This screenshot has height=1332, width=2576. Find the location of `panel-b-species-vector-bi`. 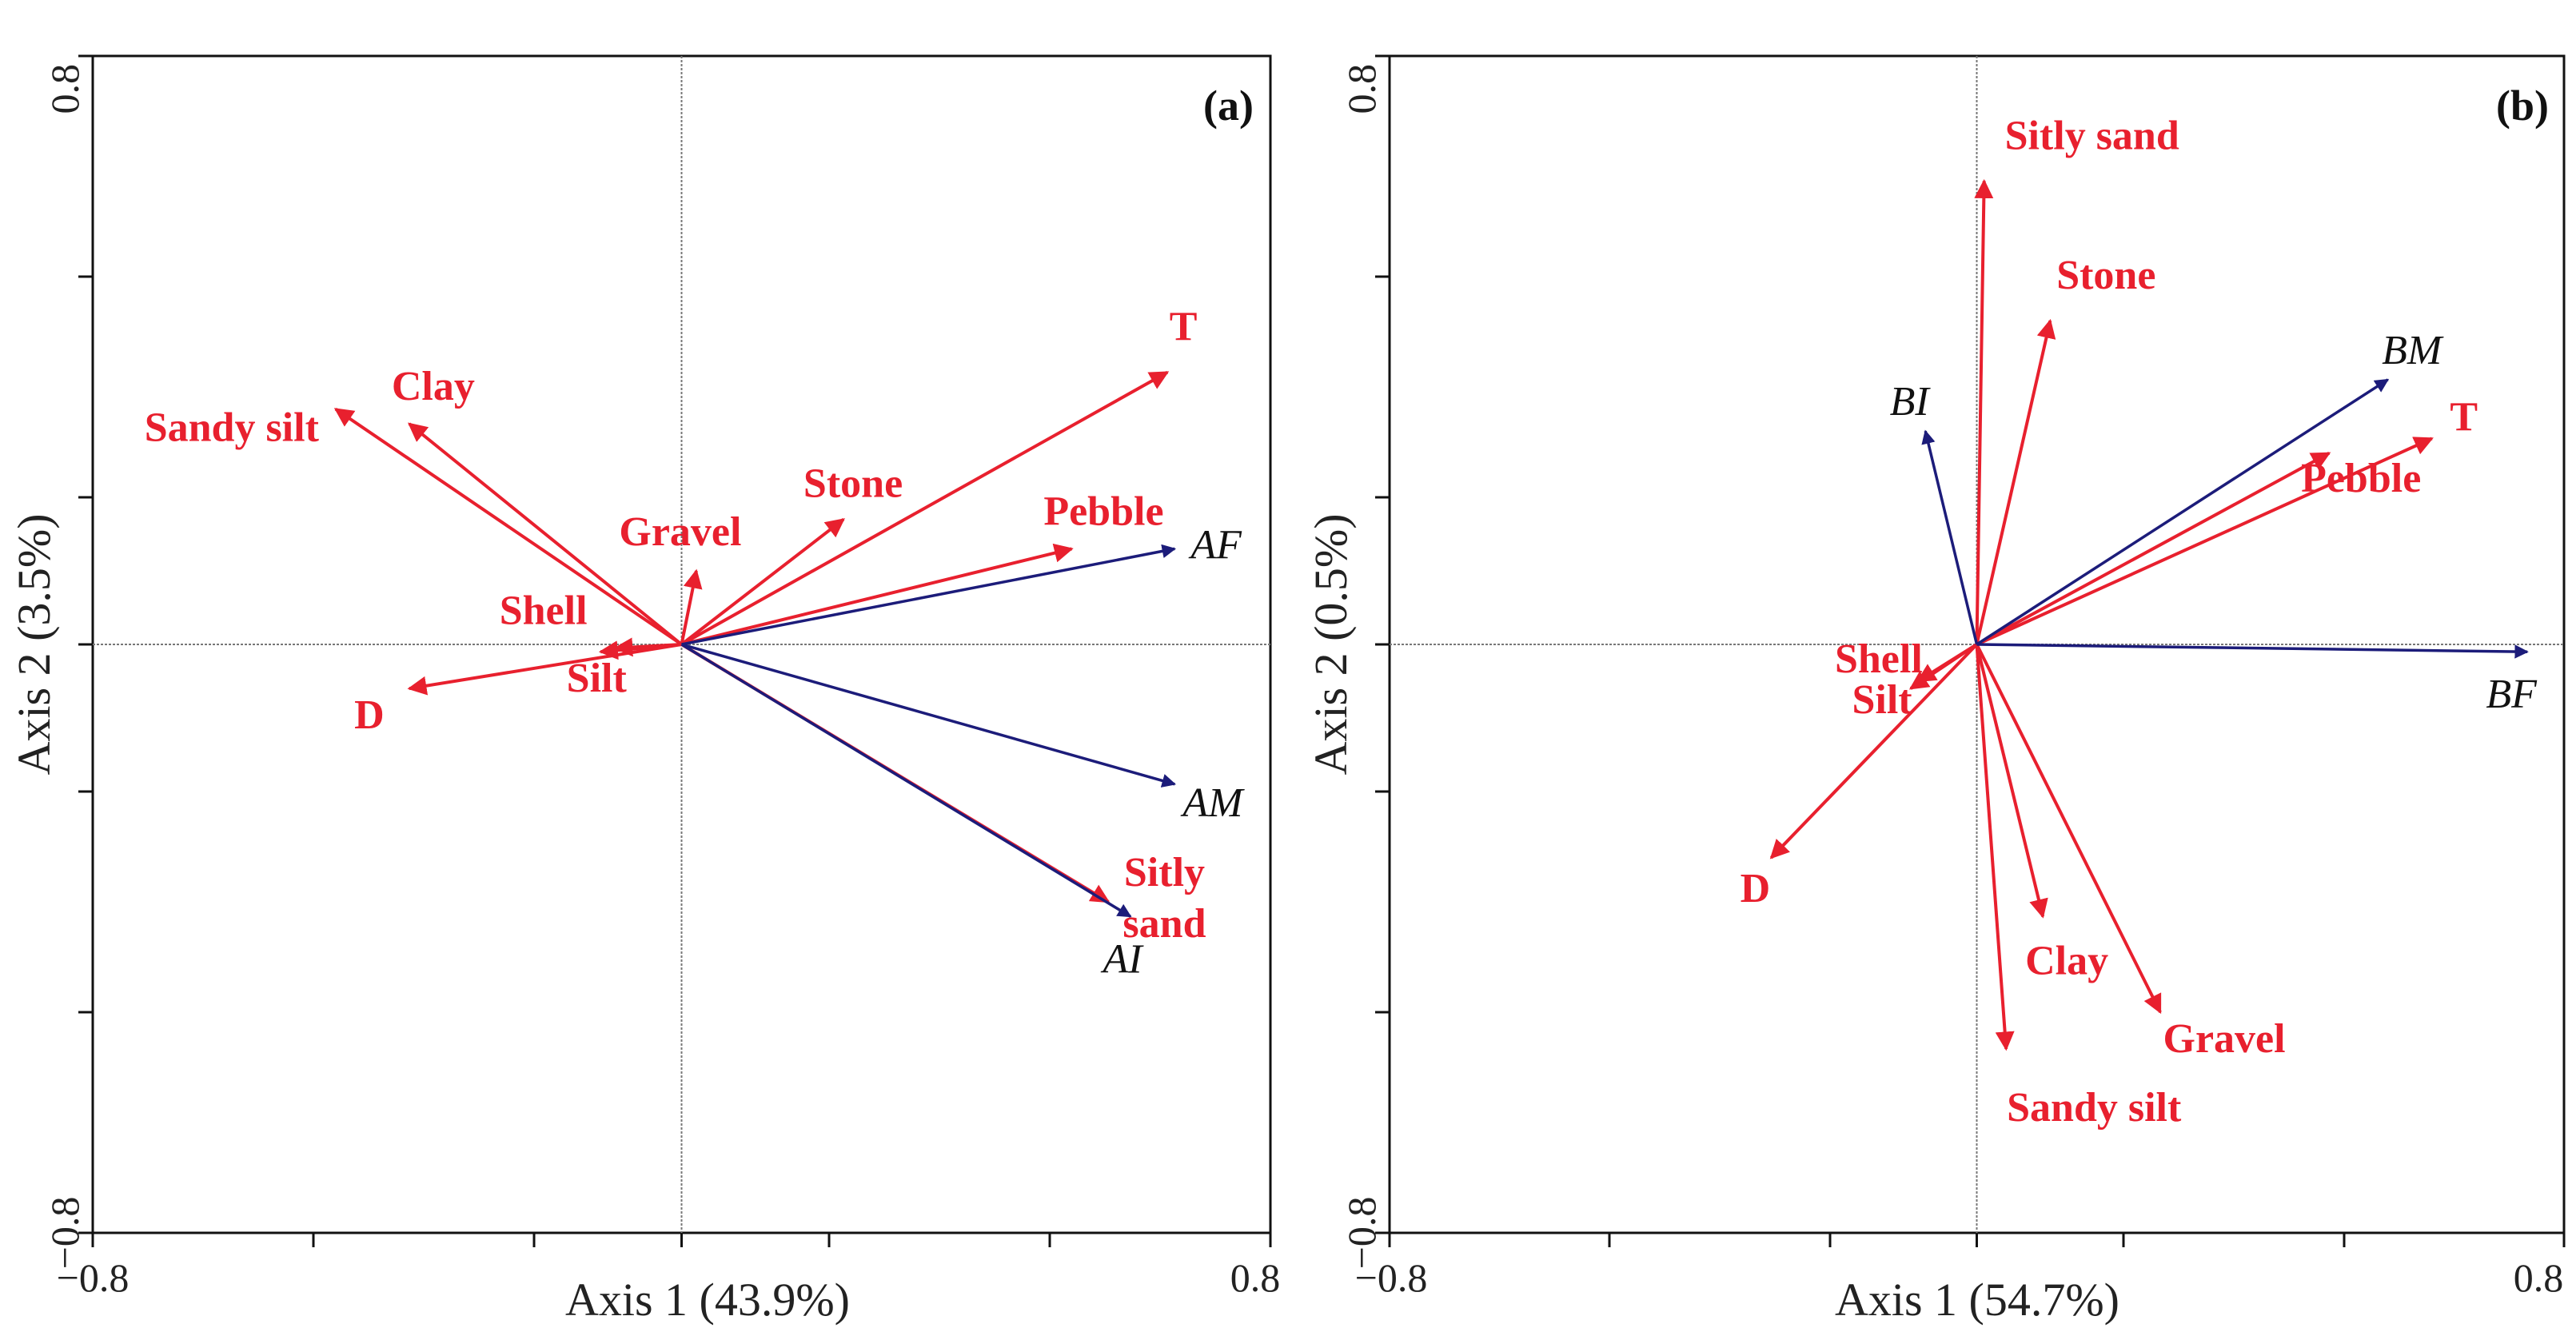

panel-b-species-vector-bi is located at coordinates (1950, 537).